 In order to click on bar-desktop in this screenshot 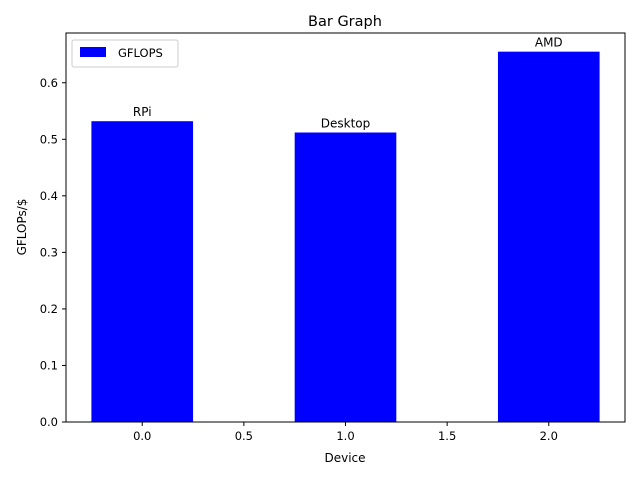, I will do `click(345, 277)`.